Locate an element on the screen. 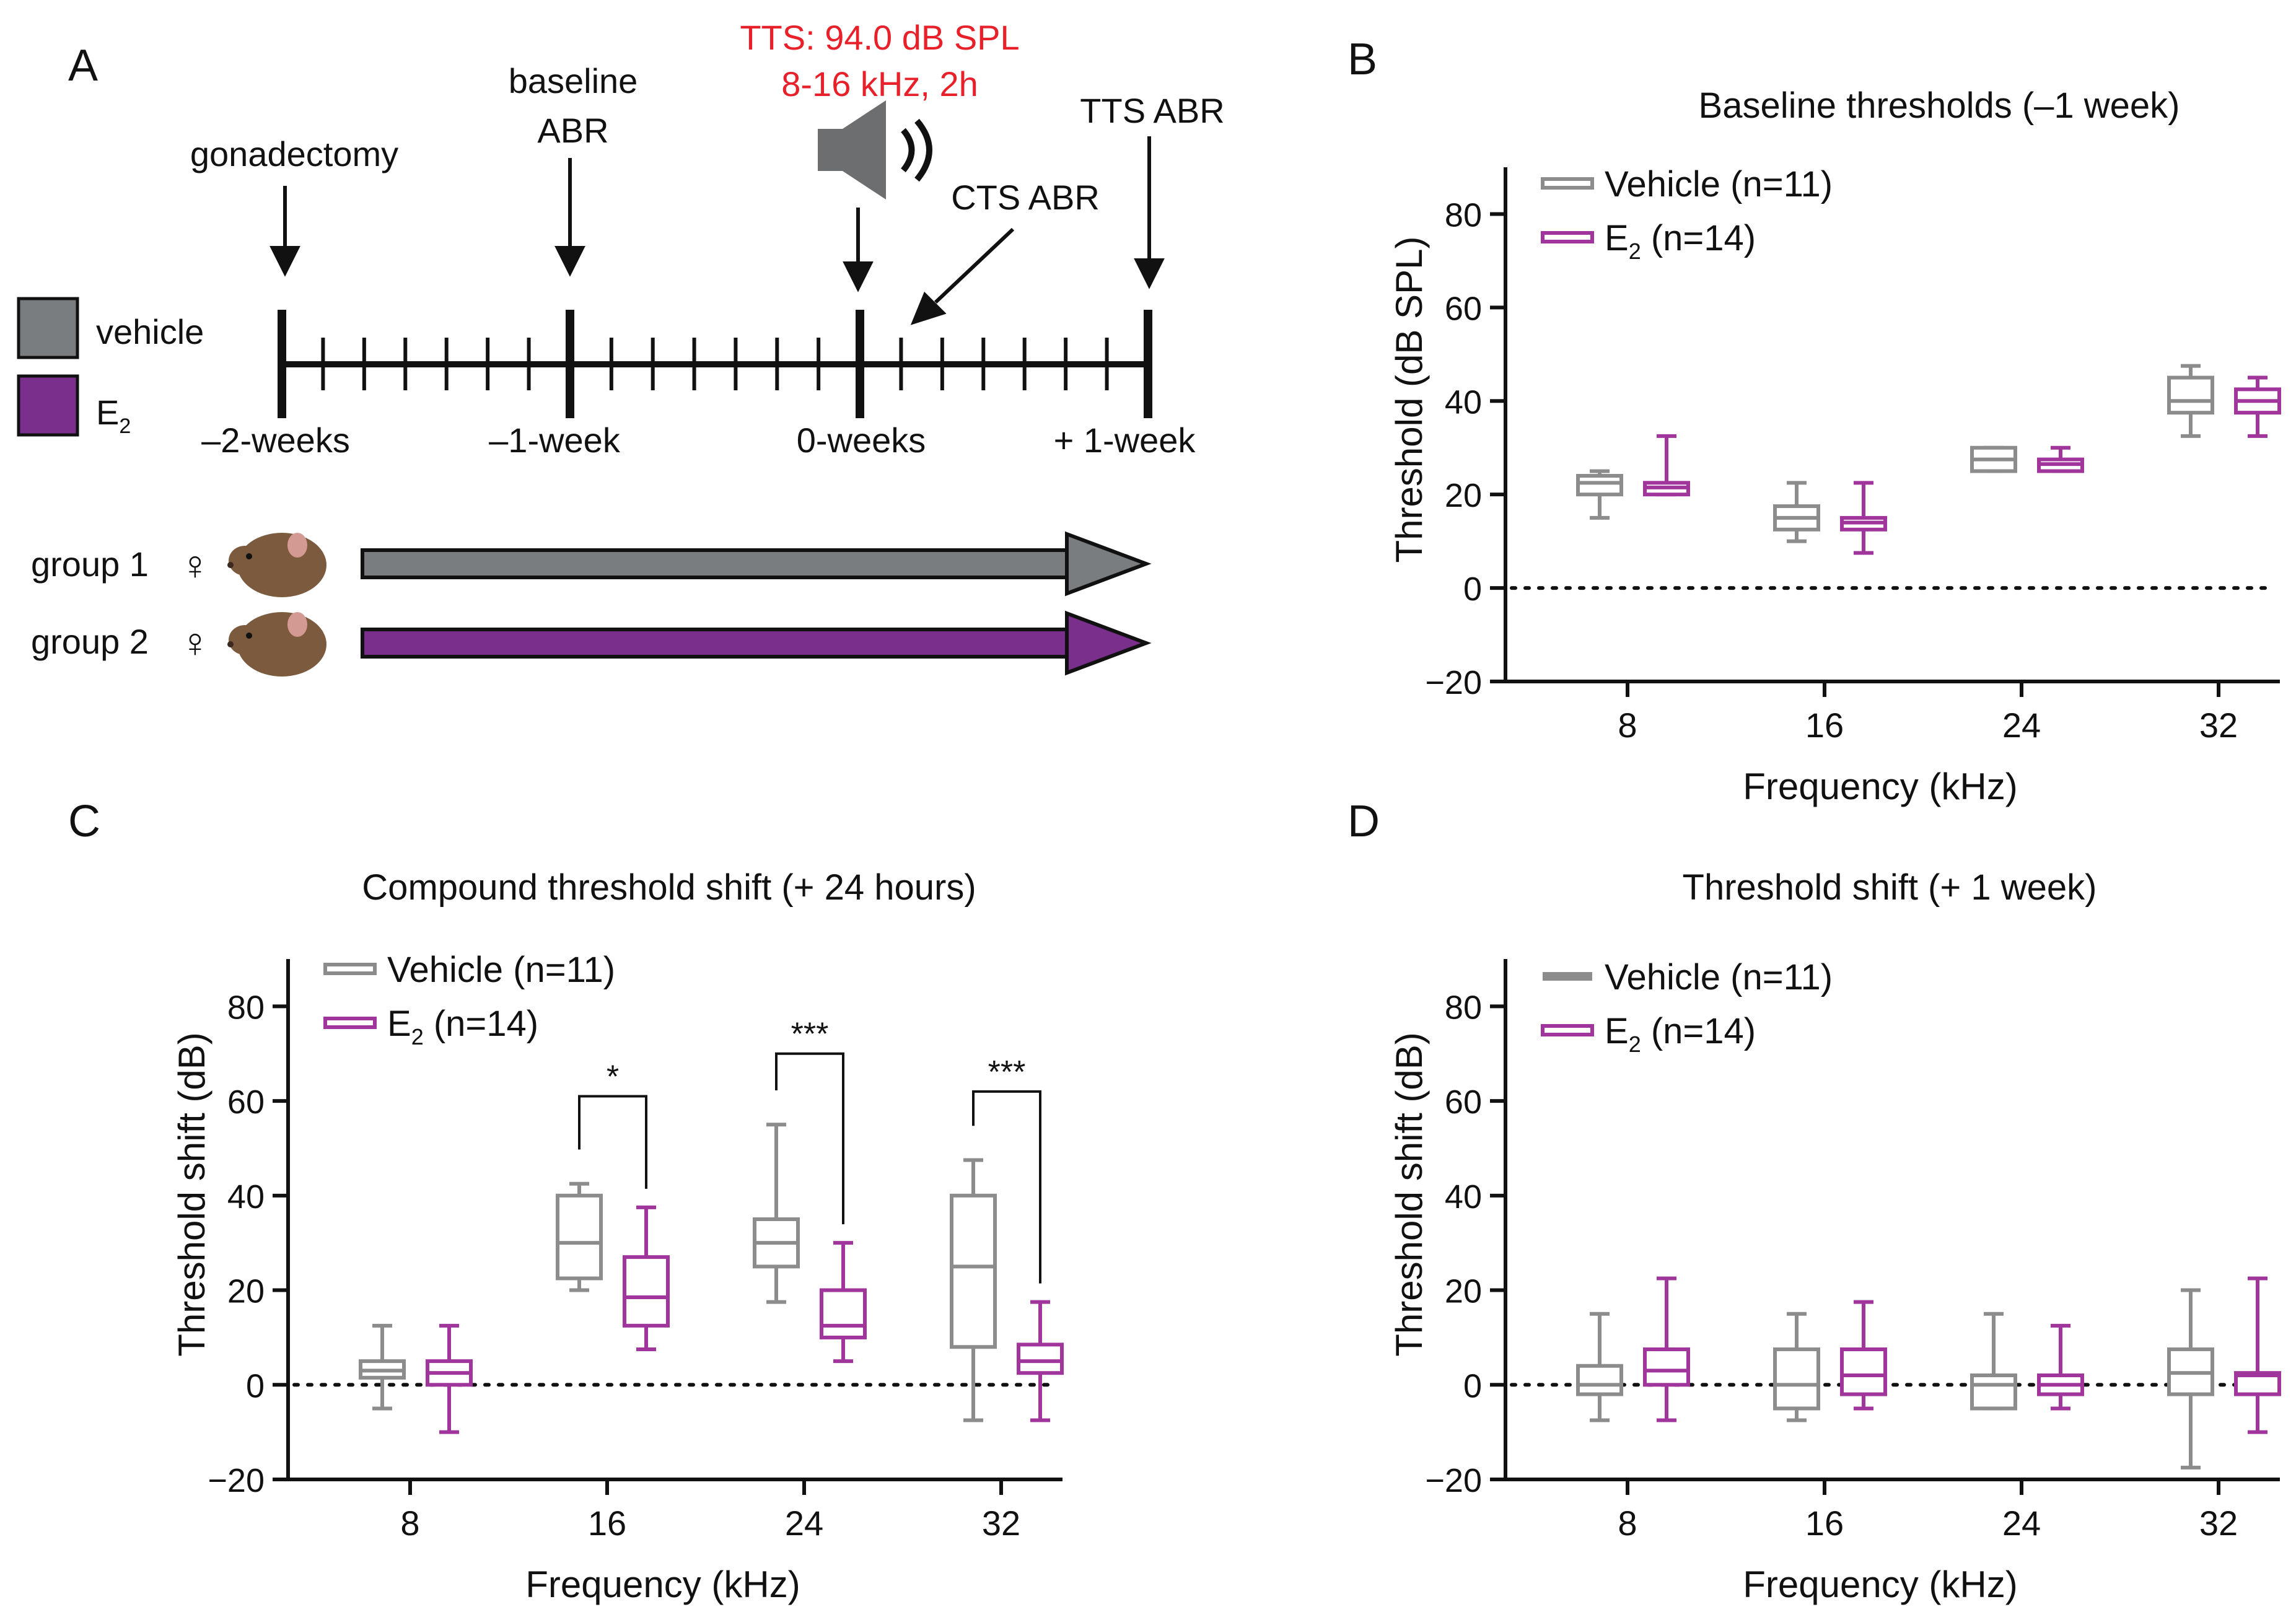 The image size is (2296, 1612). group-1-arrow is located at coordinates (756, 564).